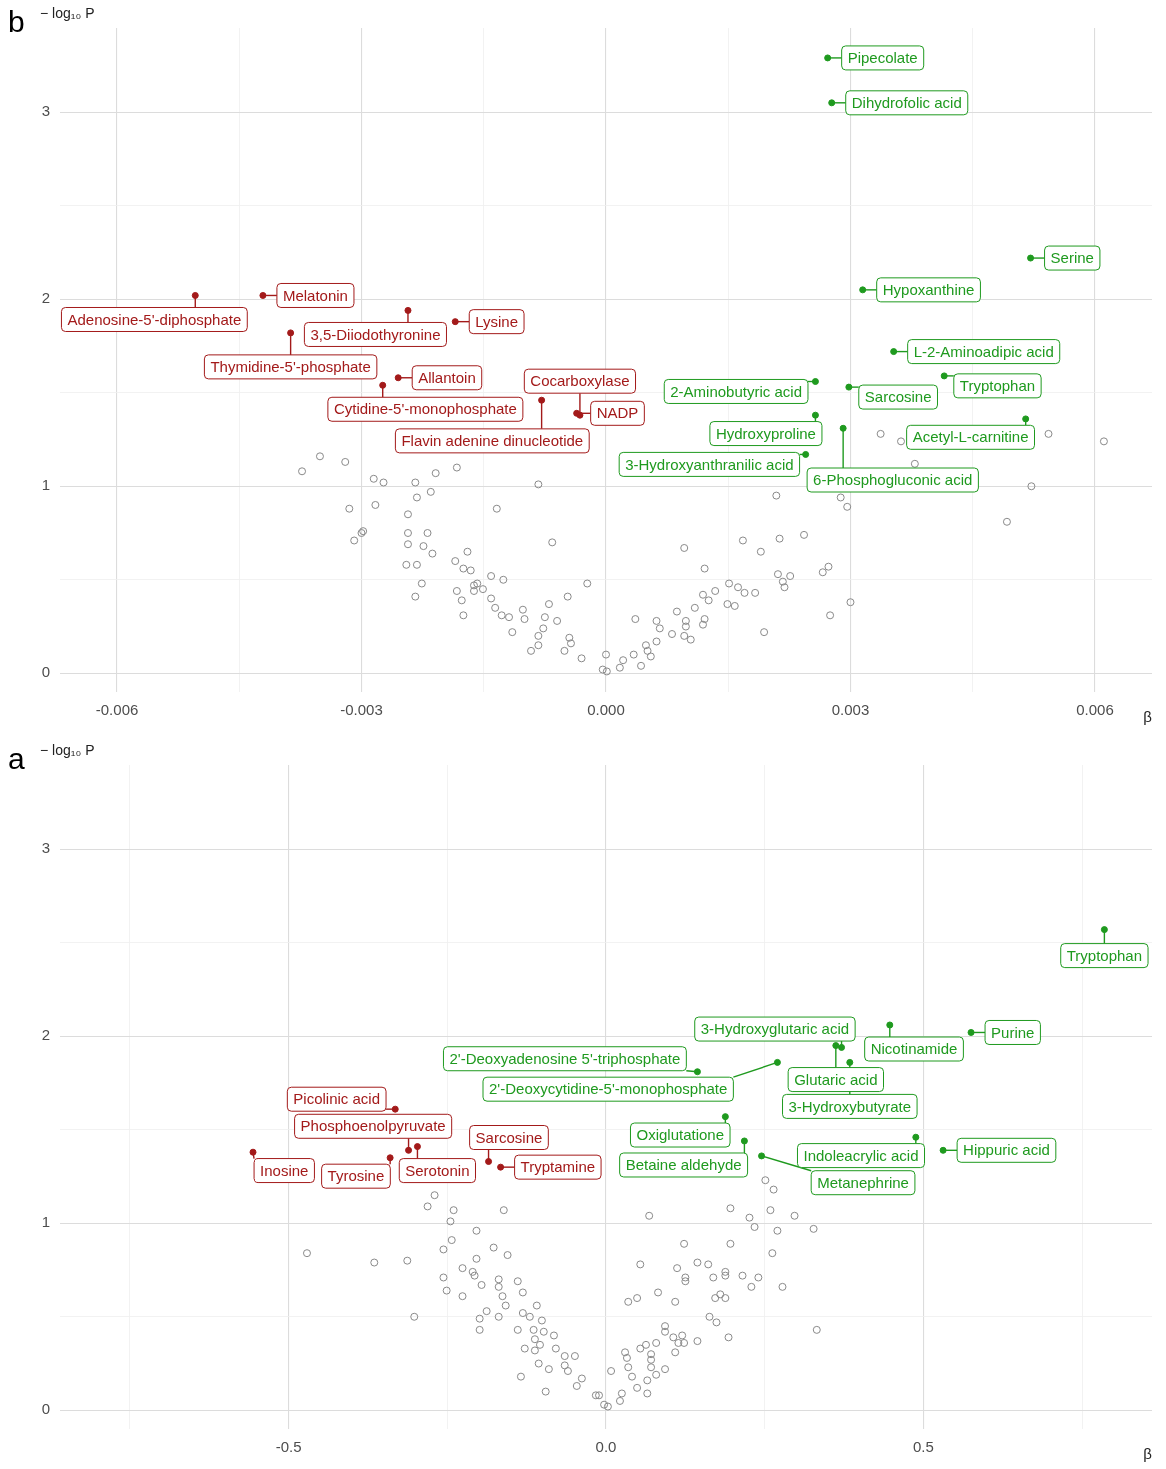 Image resolution: width=1166 pixels, height=1469 pixels. What do you see at coordinates (361, 710) in the screenshot?
I see `x-tick-label: -0.003` at bounding box center [361, 710].